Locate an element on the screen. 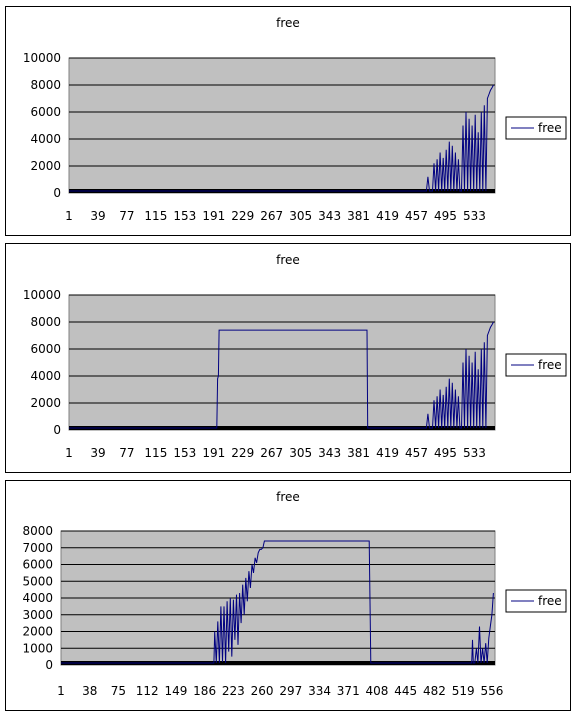  x-tick-label: 149 is located at coordinates (175, 691).